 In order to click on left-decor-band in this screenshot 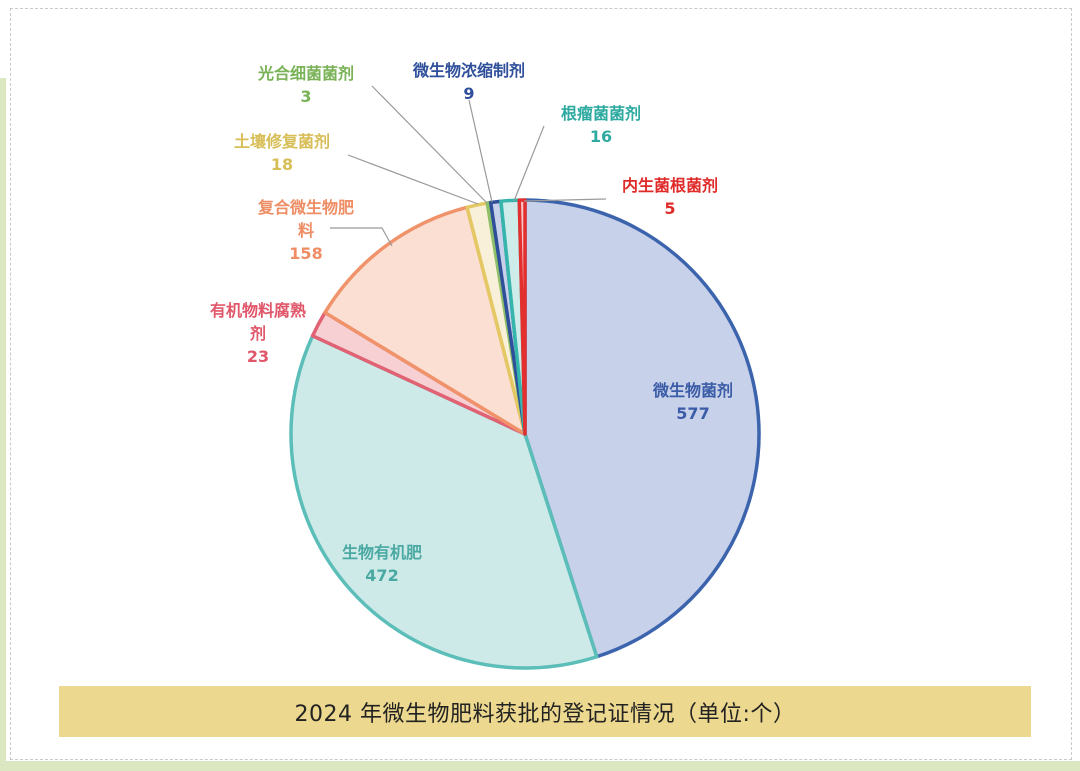, I will do `click(3, 424)`.